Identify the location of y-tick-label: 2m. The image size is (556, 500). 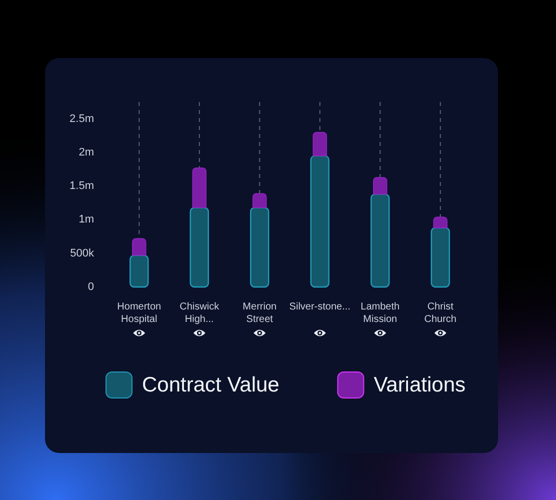
(86, 152).